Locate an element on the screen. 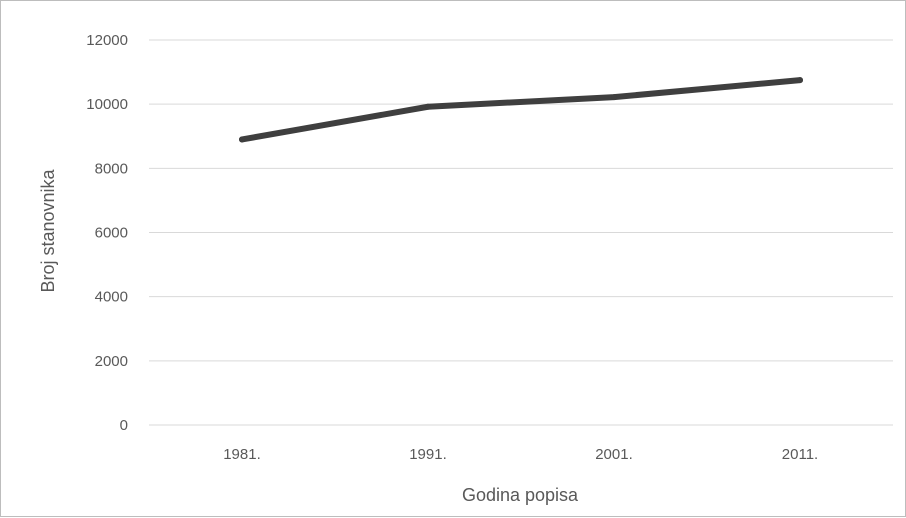 This screenshot has height=518, width=906. y-tick-label: 12000 is located at coordinates (107, 40).